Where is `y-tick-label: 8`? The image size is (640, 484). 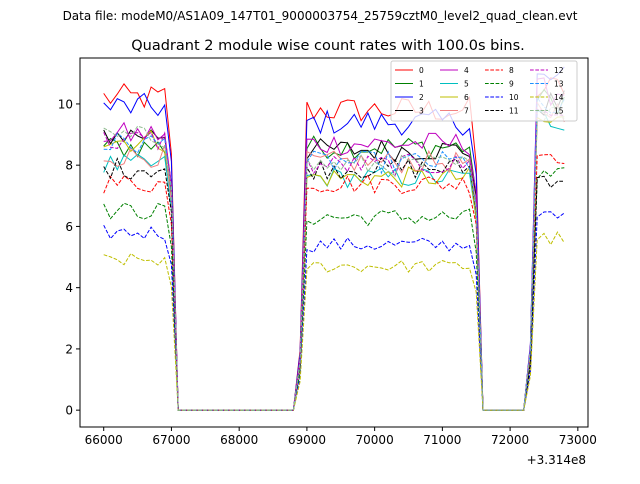
y-tick-label: 8 is located at coordinates (69, 166).